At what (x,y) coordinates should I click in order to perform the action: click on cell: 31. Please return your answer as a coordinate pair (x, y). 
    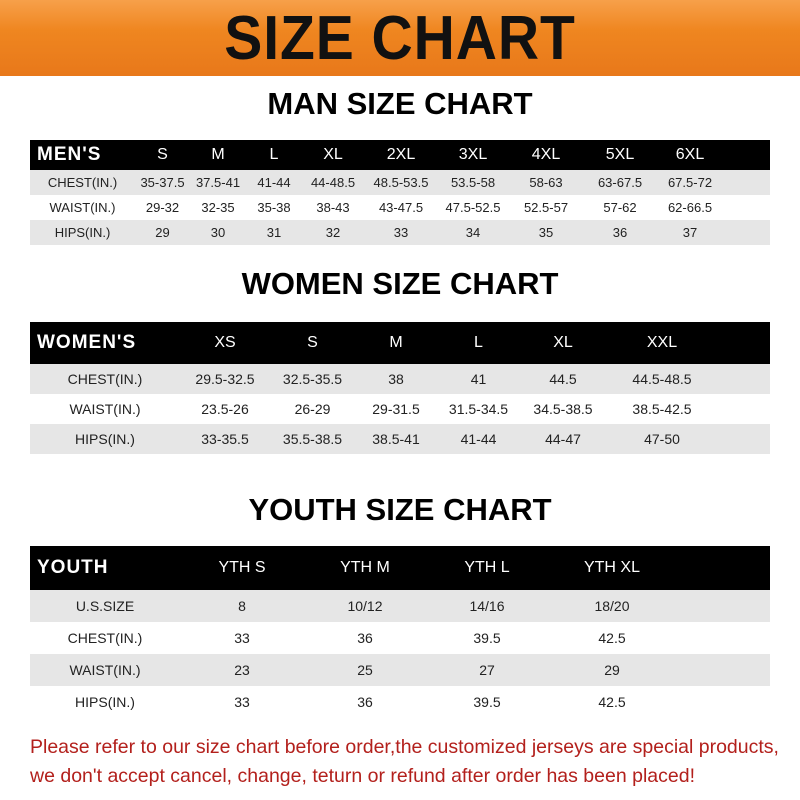
    Looking at the image, I should click on (274, 232).